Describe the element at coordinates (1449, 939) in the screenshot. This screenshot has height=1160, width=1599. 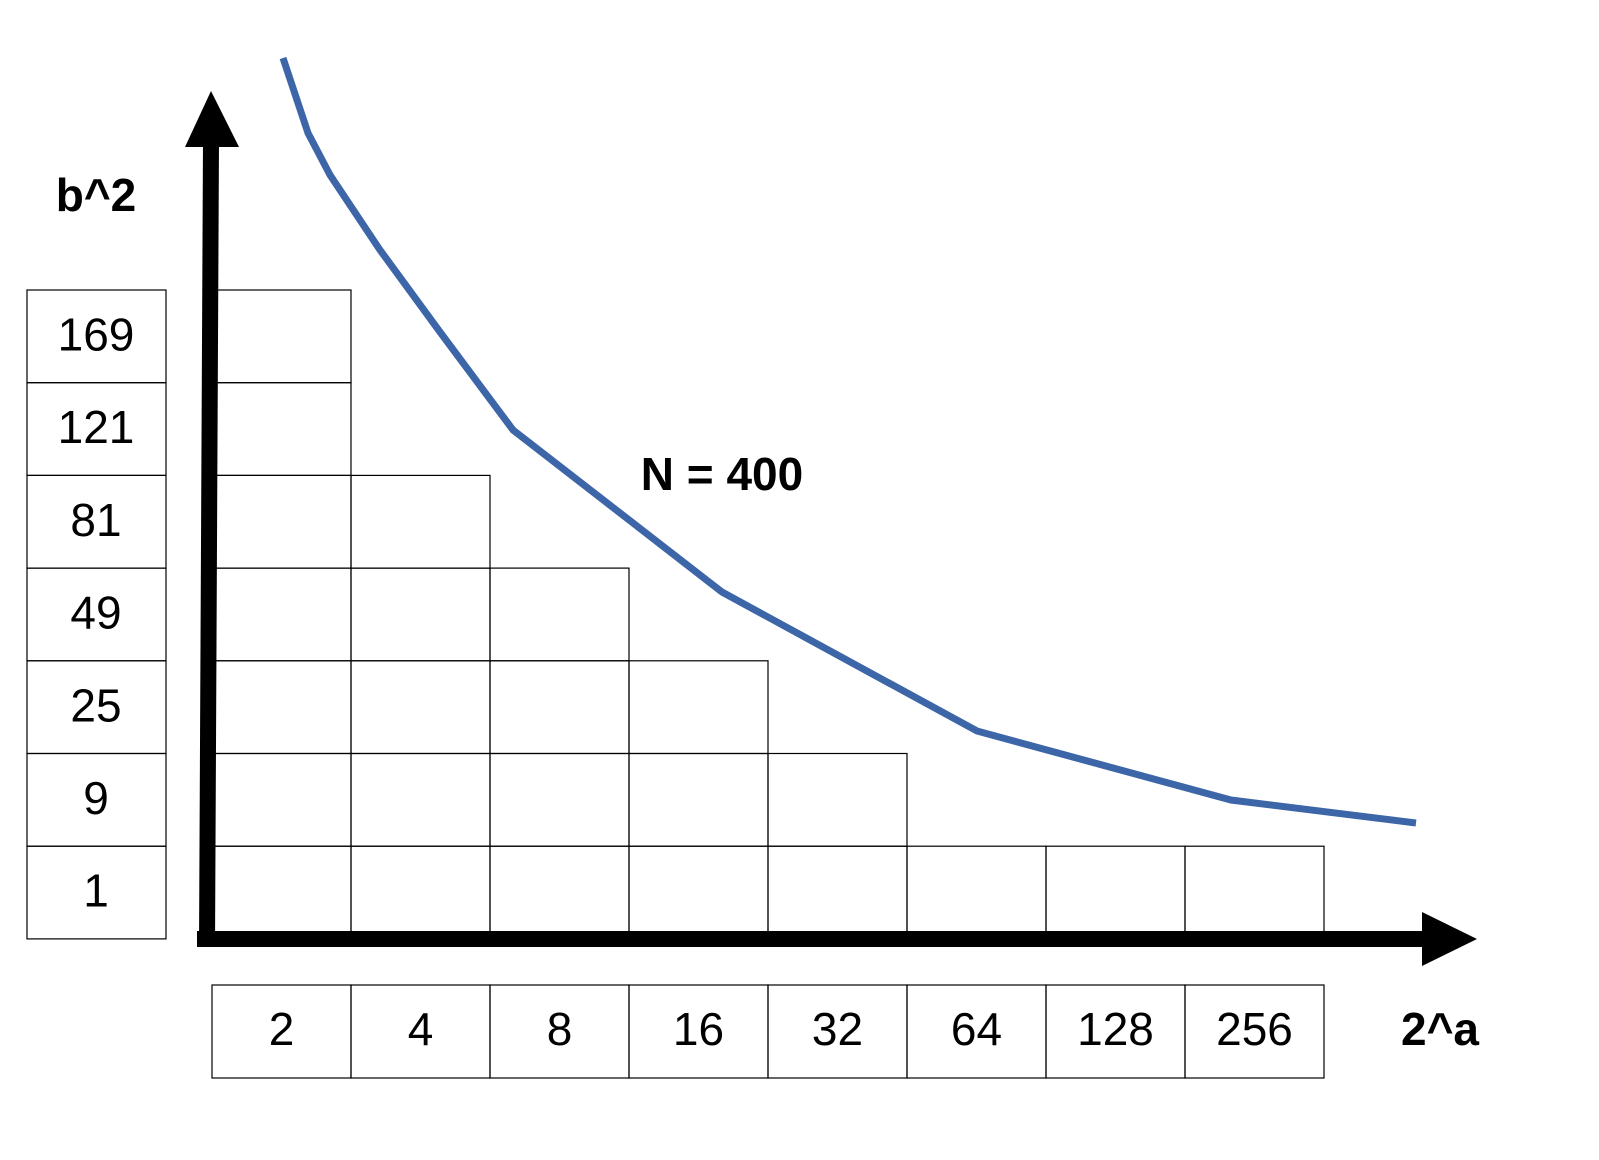
I see `x-axis-arrow` at that location.